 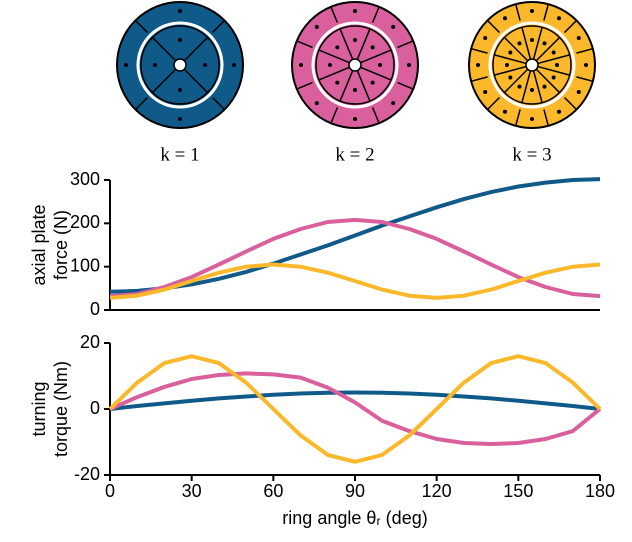 What do you see at coordinates (192, 491) in the screenshot?
I see `x-tick-label: 30` at bounding box center [192, 491].